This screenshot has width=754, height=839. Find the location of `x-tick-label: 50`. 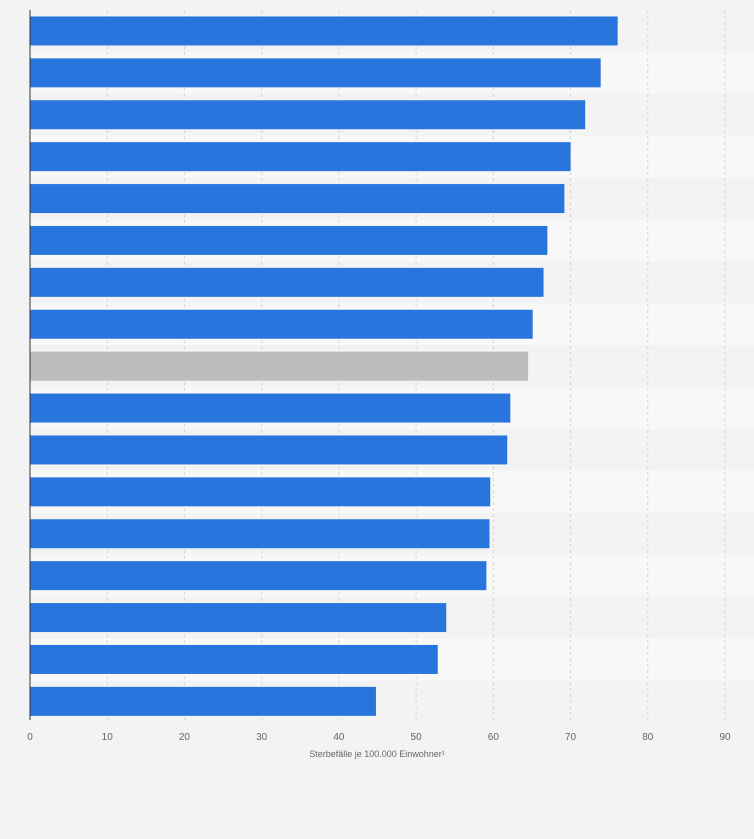

x-tick-label: 50 is located at coordinates (417, 737).